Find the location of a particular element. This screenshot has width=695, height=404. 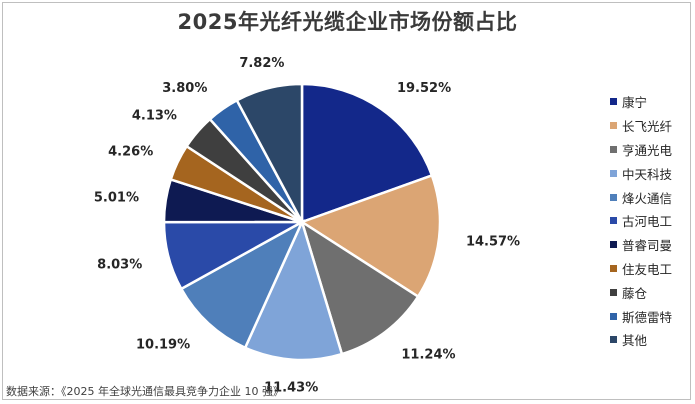

data-label-3: 11.43% is located at coordinates (291, 388).